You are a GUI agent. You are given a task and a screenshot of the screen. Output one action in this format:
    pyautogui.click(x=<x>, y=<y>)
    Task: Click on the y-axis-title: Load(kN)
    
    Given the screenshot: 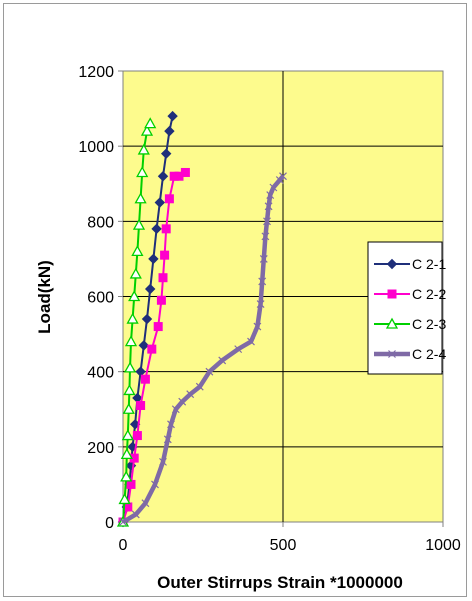 What is the action you would take?
    pyautogui.click(x=44, y=297)
    